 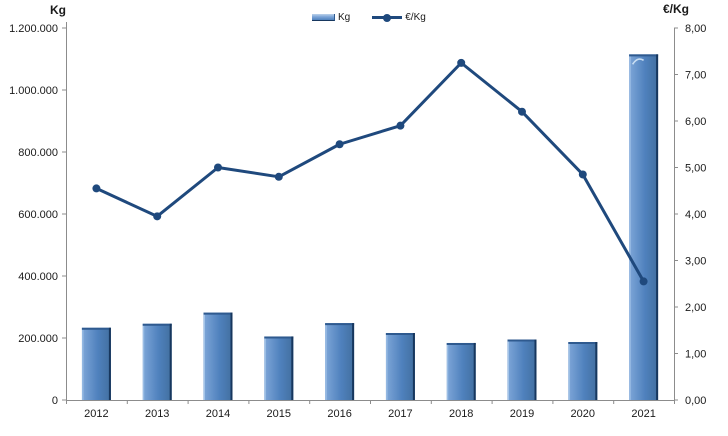 What do you see at coordinates (583, 414) in the screenshot?
I see `x-axis-category-label: 2020` at bounding box center [583, 414].